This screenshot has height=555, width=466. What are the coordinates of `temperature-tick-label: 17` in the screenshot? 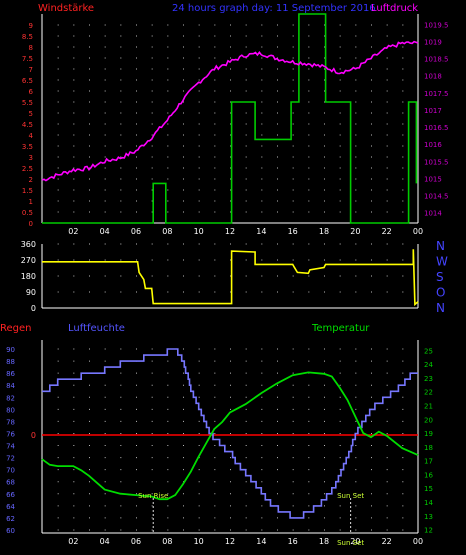 It's located at (428, 462).